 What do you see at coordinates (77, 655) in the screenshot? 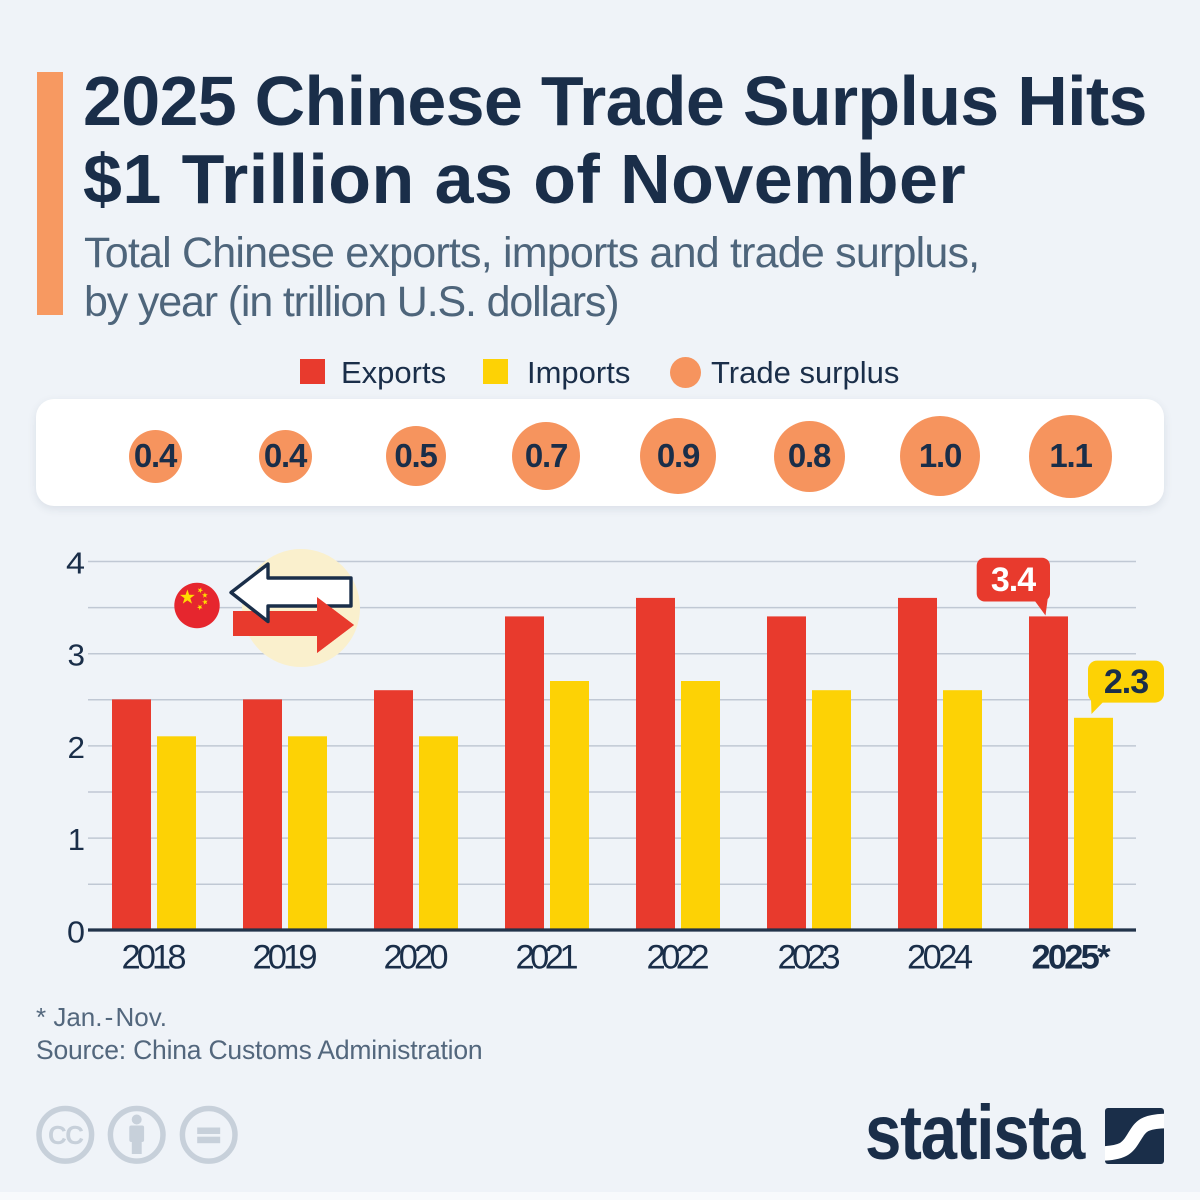
I see `svg-text: 3` at bounding box center [77, 655].